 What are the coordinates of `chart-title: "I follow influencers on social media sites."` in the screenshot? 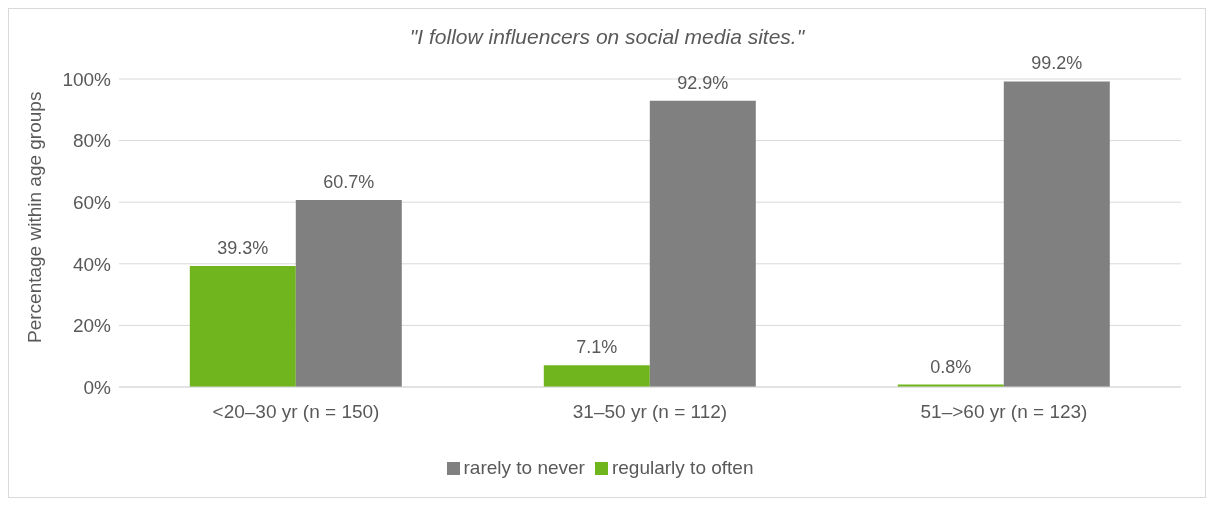 It's located at (607, 37).